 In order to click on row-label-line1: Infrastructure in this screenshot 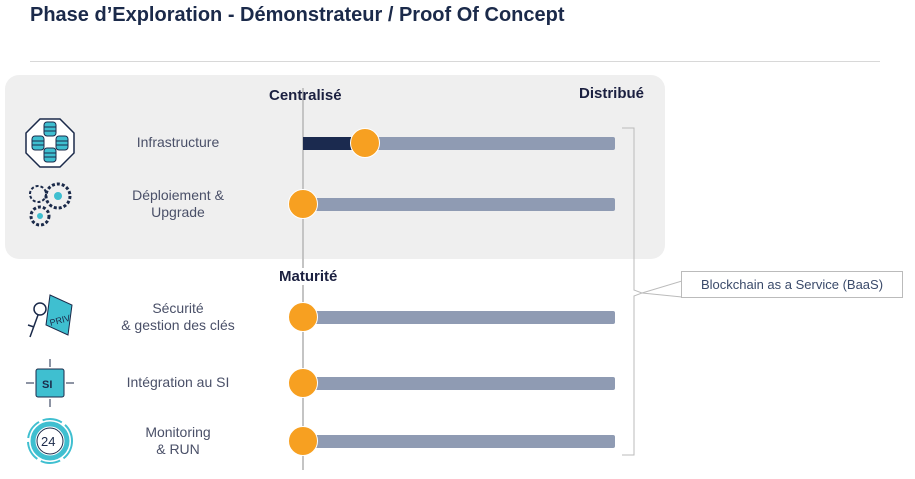, I will do `click(178, 142)`.